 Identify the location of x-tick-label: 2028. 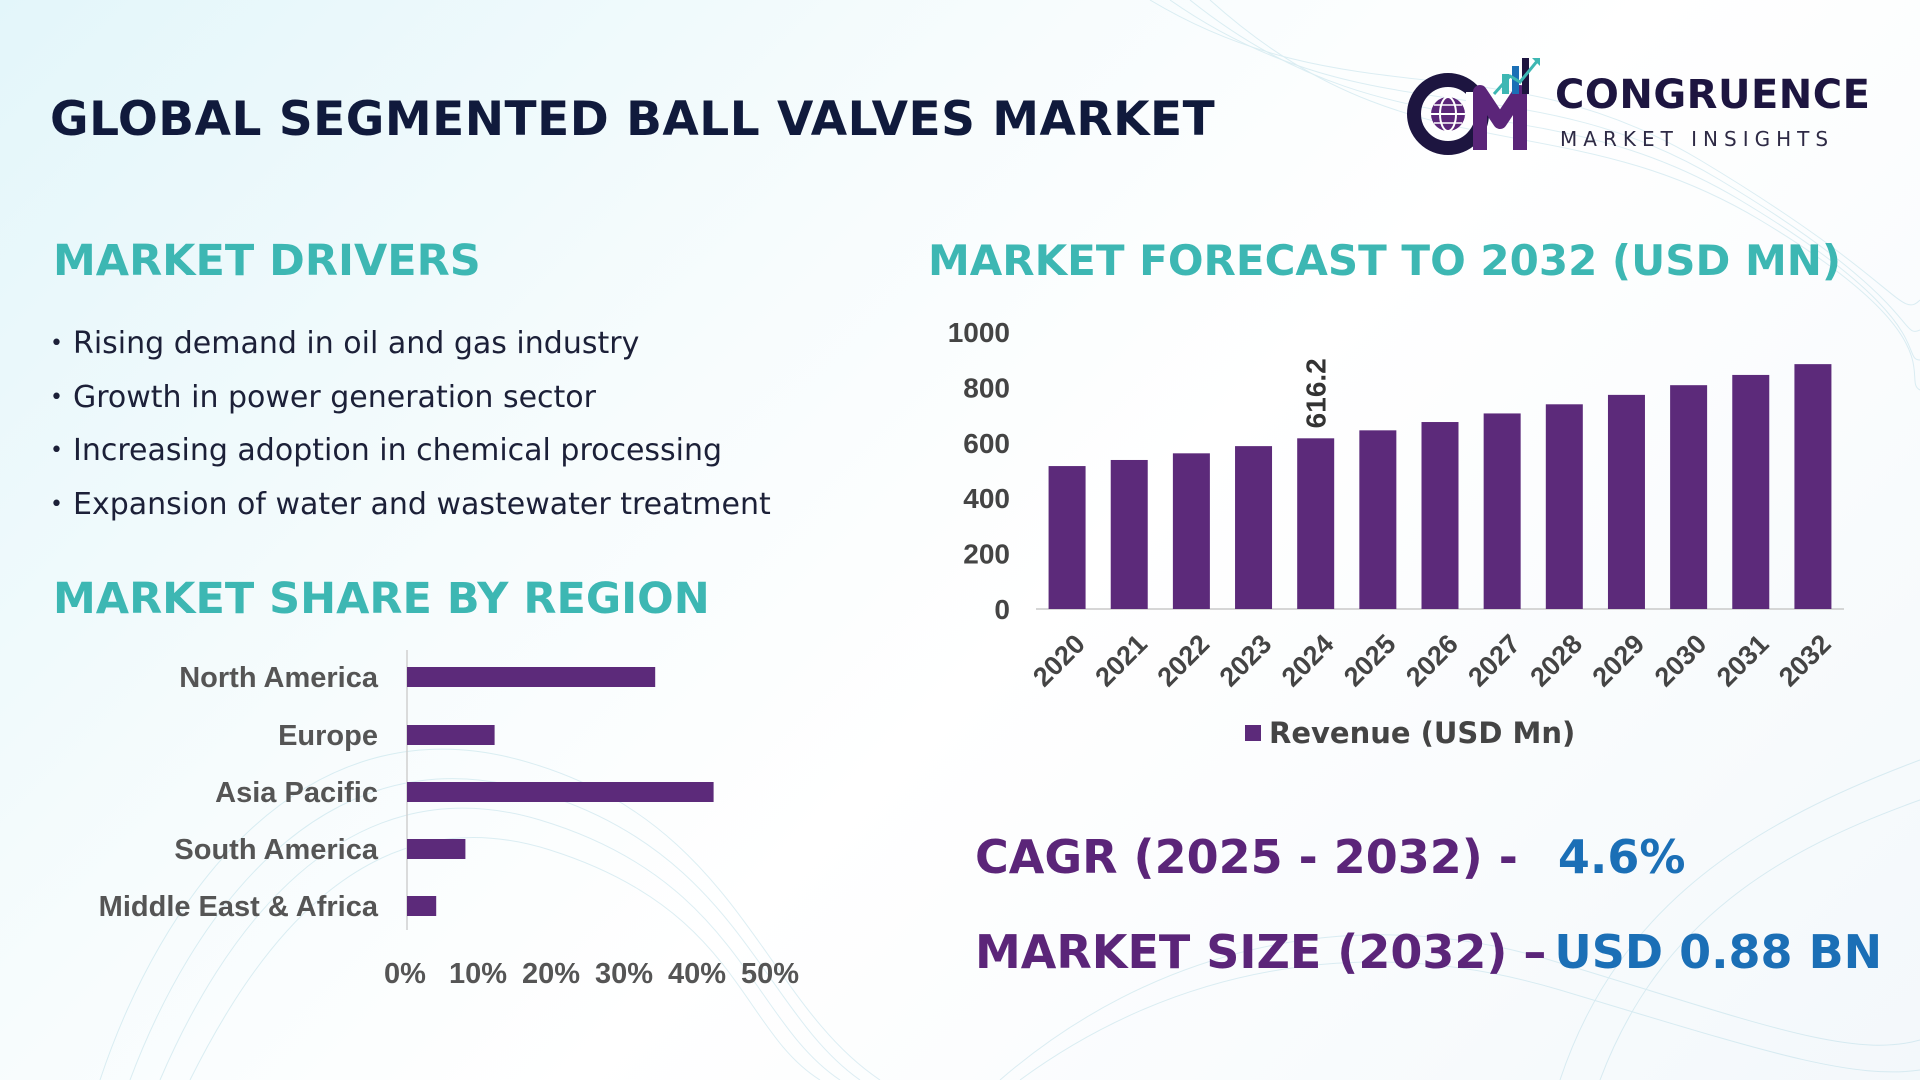
(1556, 661).